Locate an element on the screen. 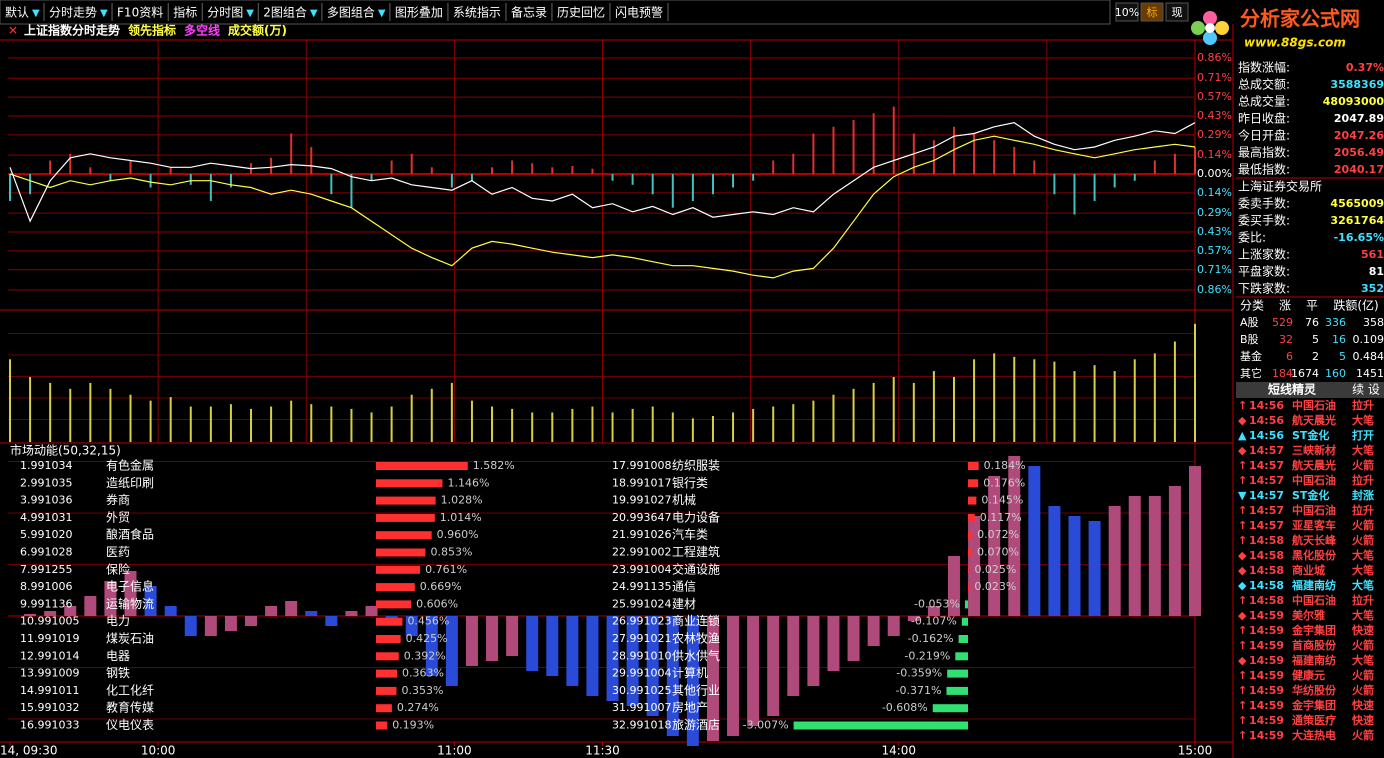  sector-code: 11.991019 is located at coordinates (50, 638).